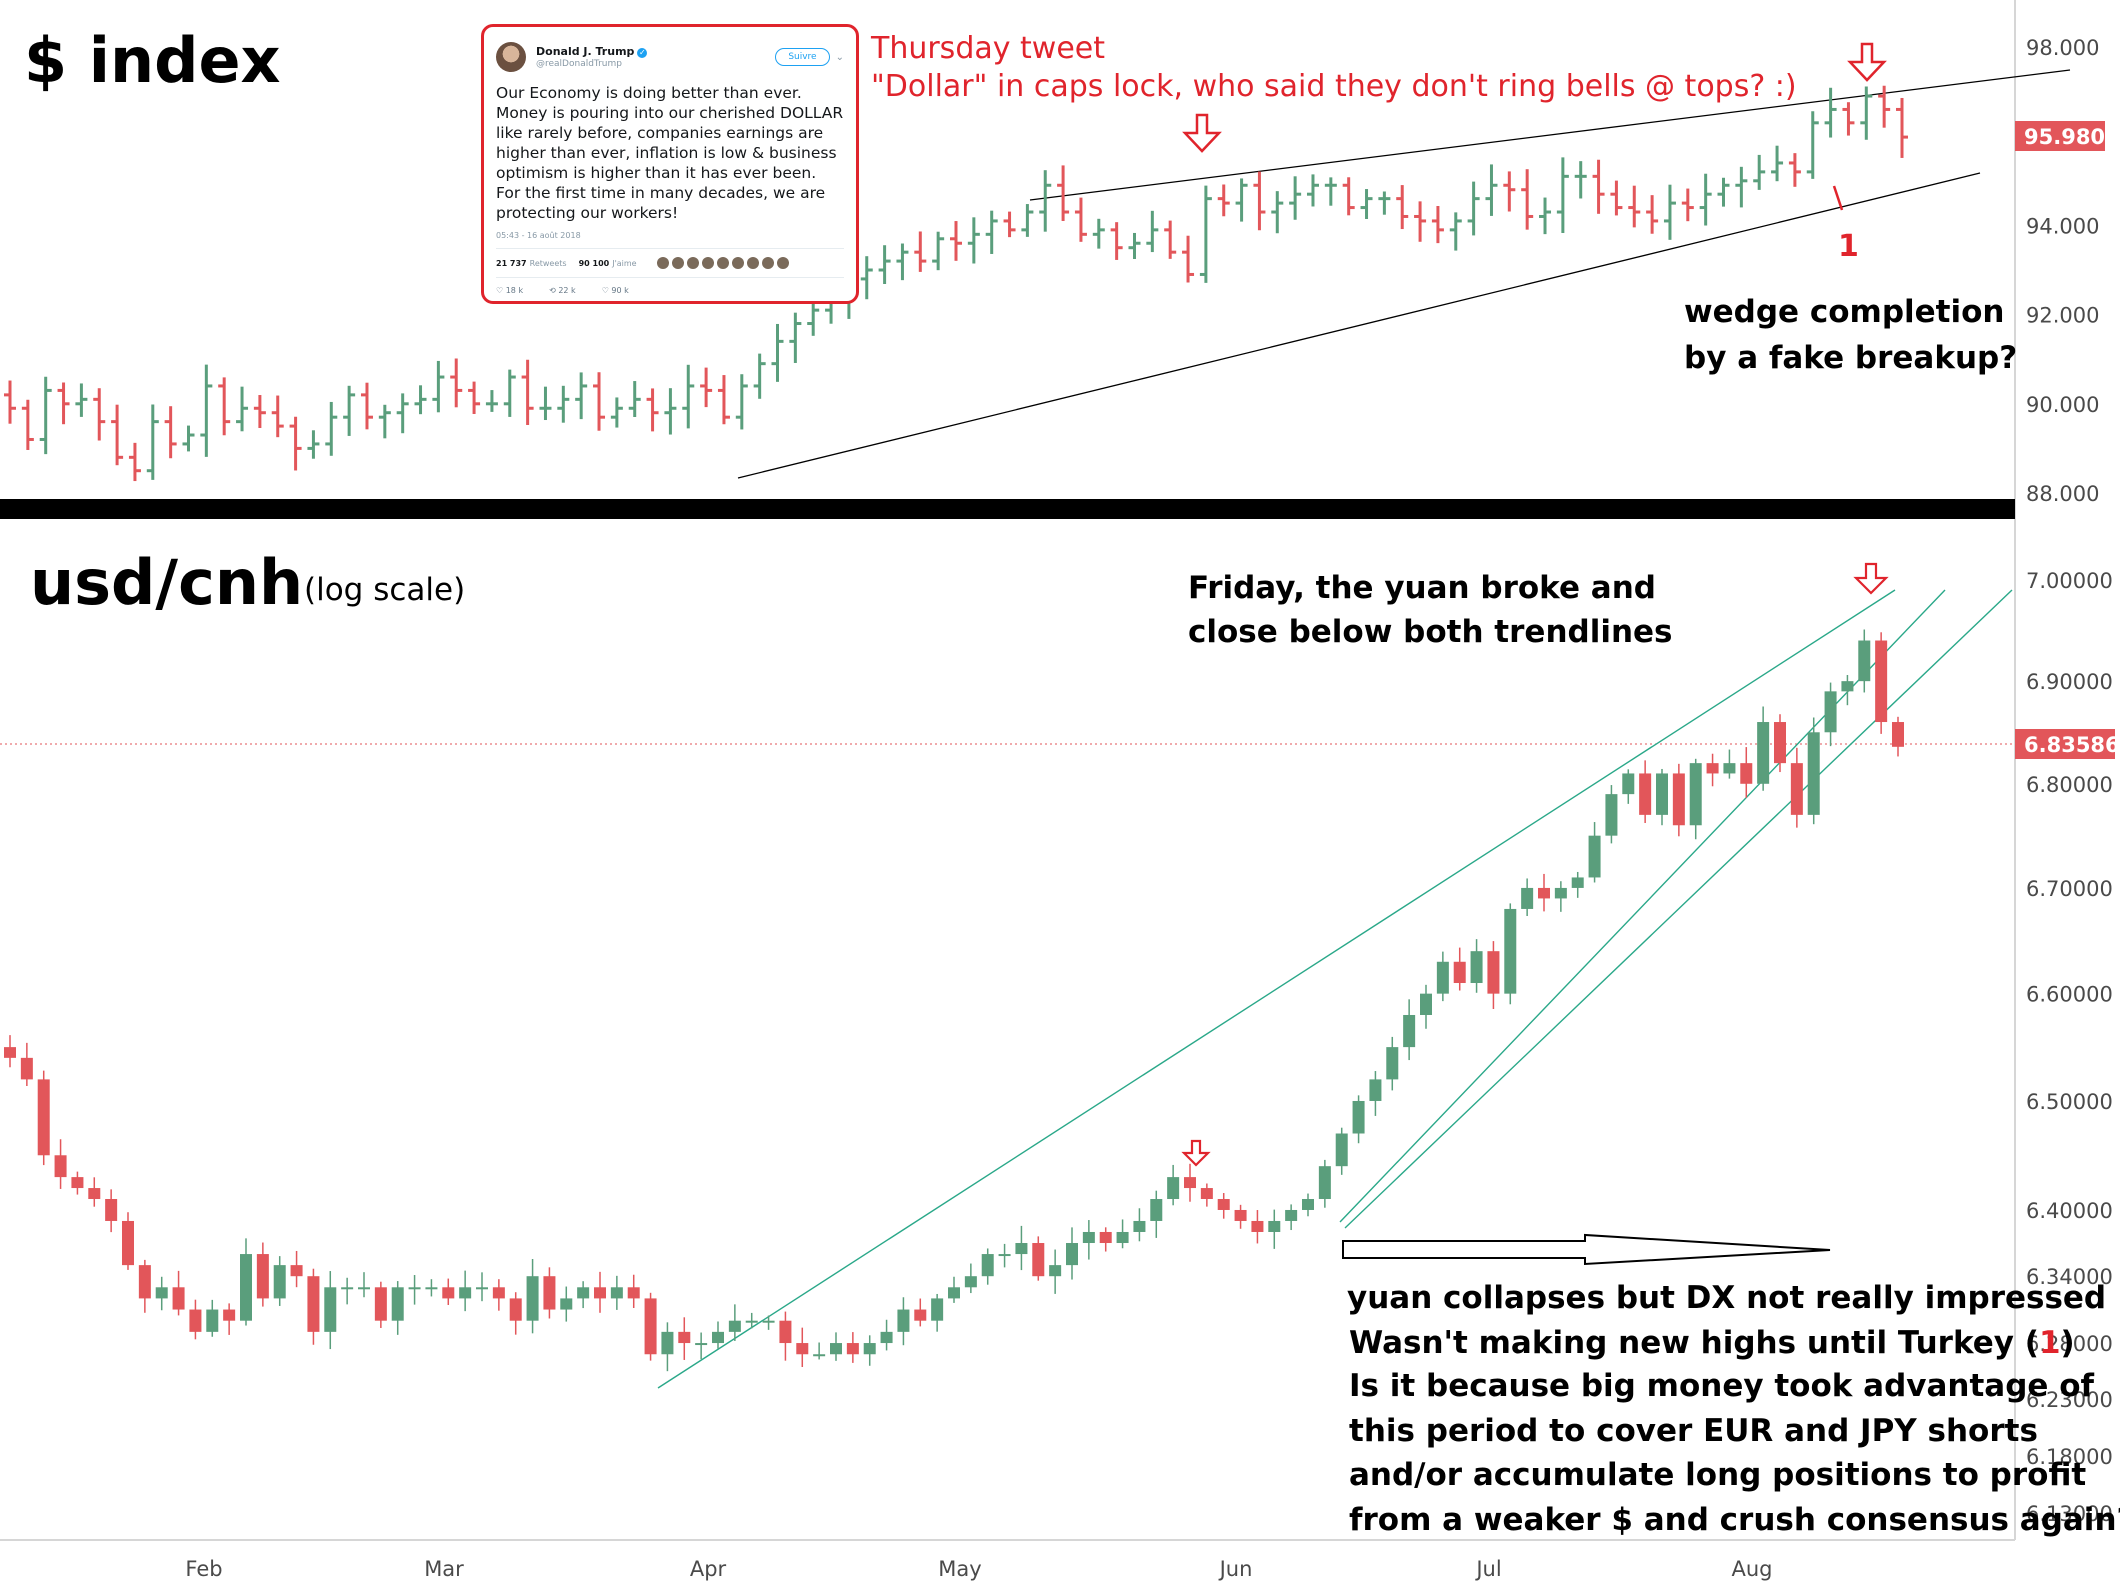  What do you see at coordinates (670, 290) in the screenshot?
I see `tweet-actions: ♡ 18 k ⟲ 22 k ♡ 90 k` at bounding box center [670, 290].